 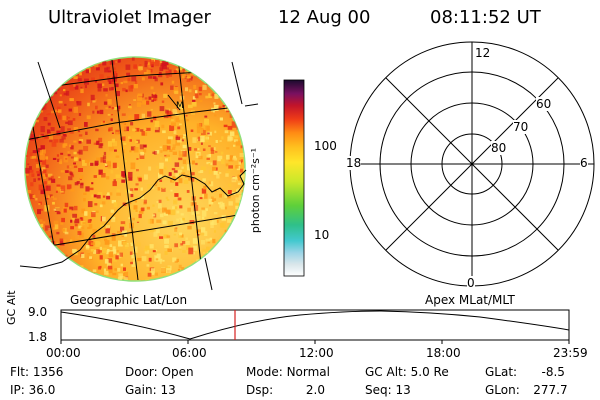 I want to click on mlt-label-12: 12, so click(x=483, y=53).